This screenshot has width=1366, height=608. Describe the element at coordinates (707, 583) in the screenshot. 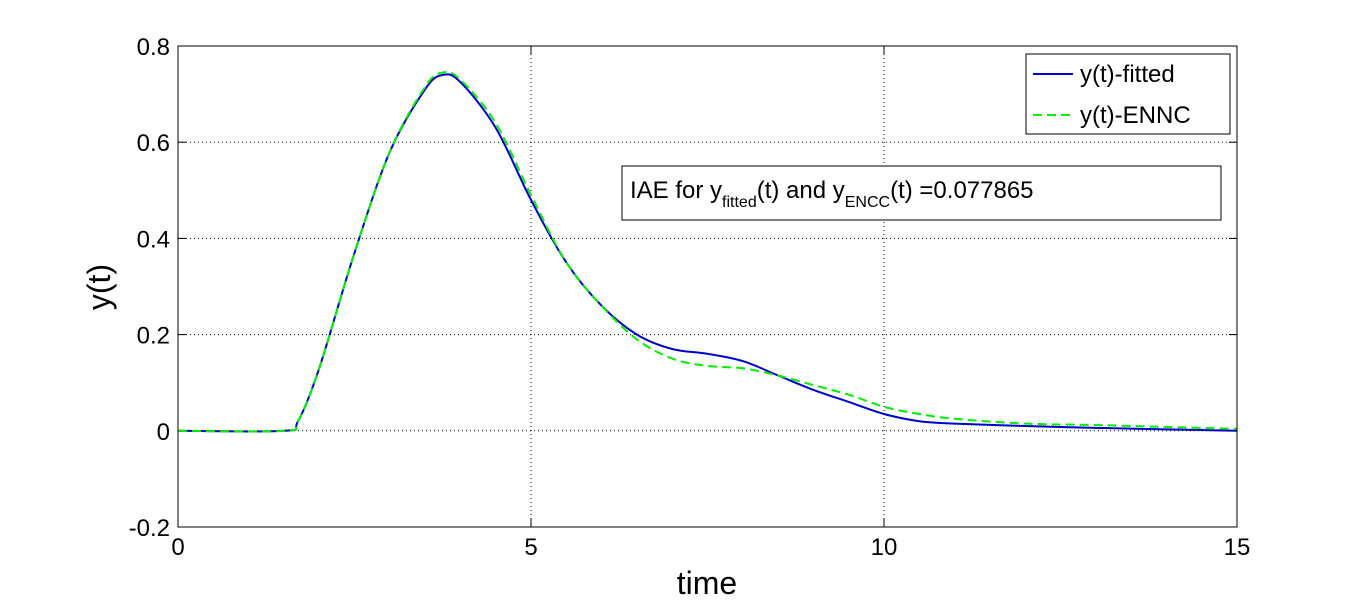

I see `x-axis-label: time` at that location.